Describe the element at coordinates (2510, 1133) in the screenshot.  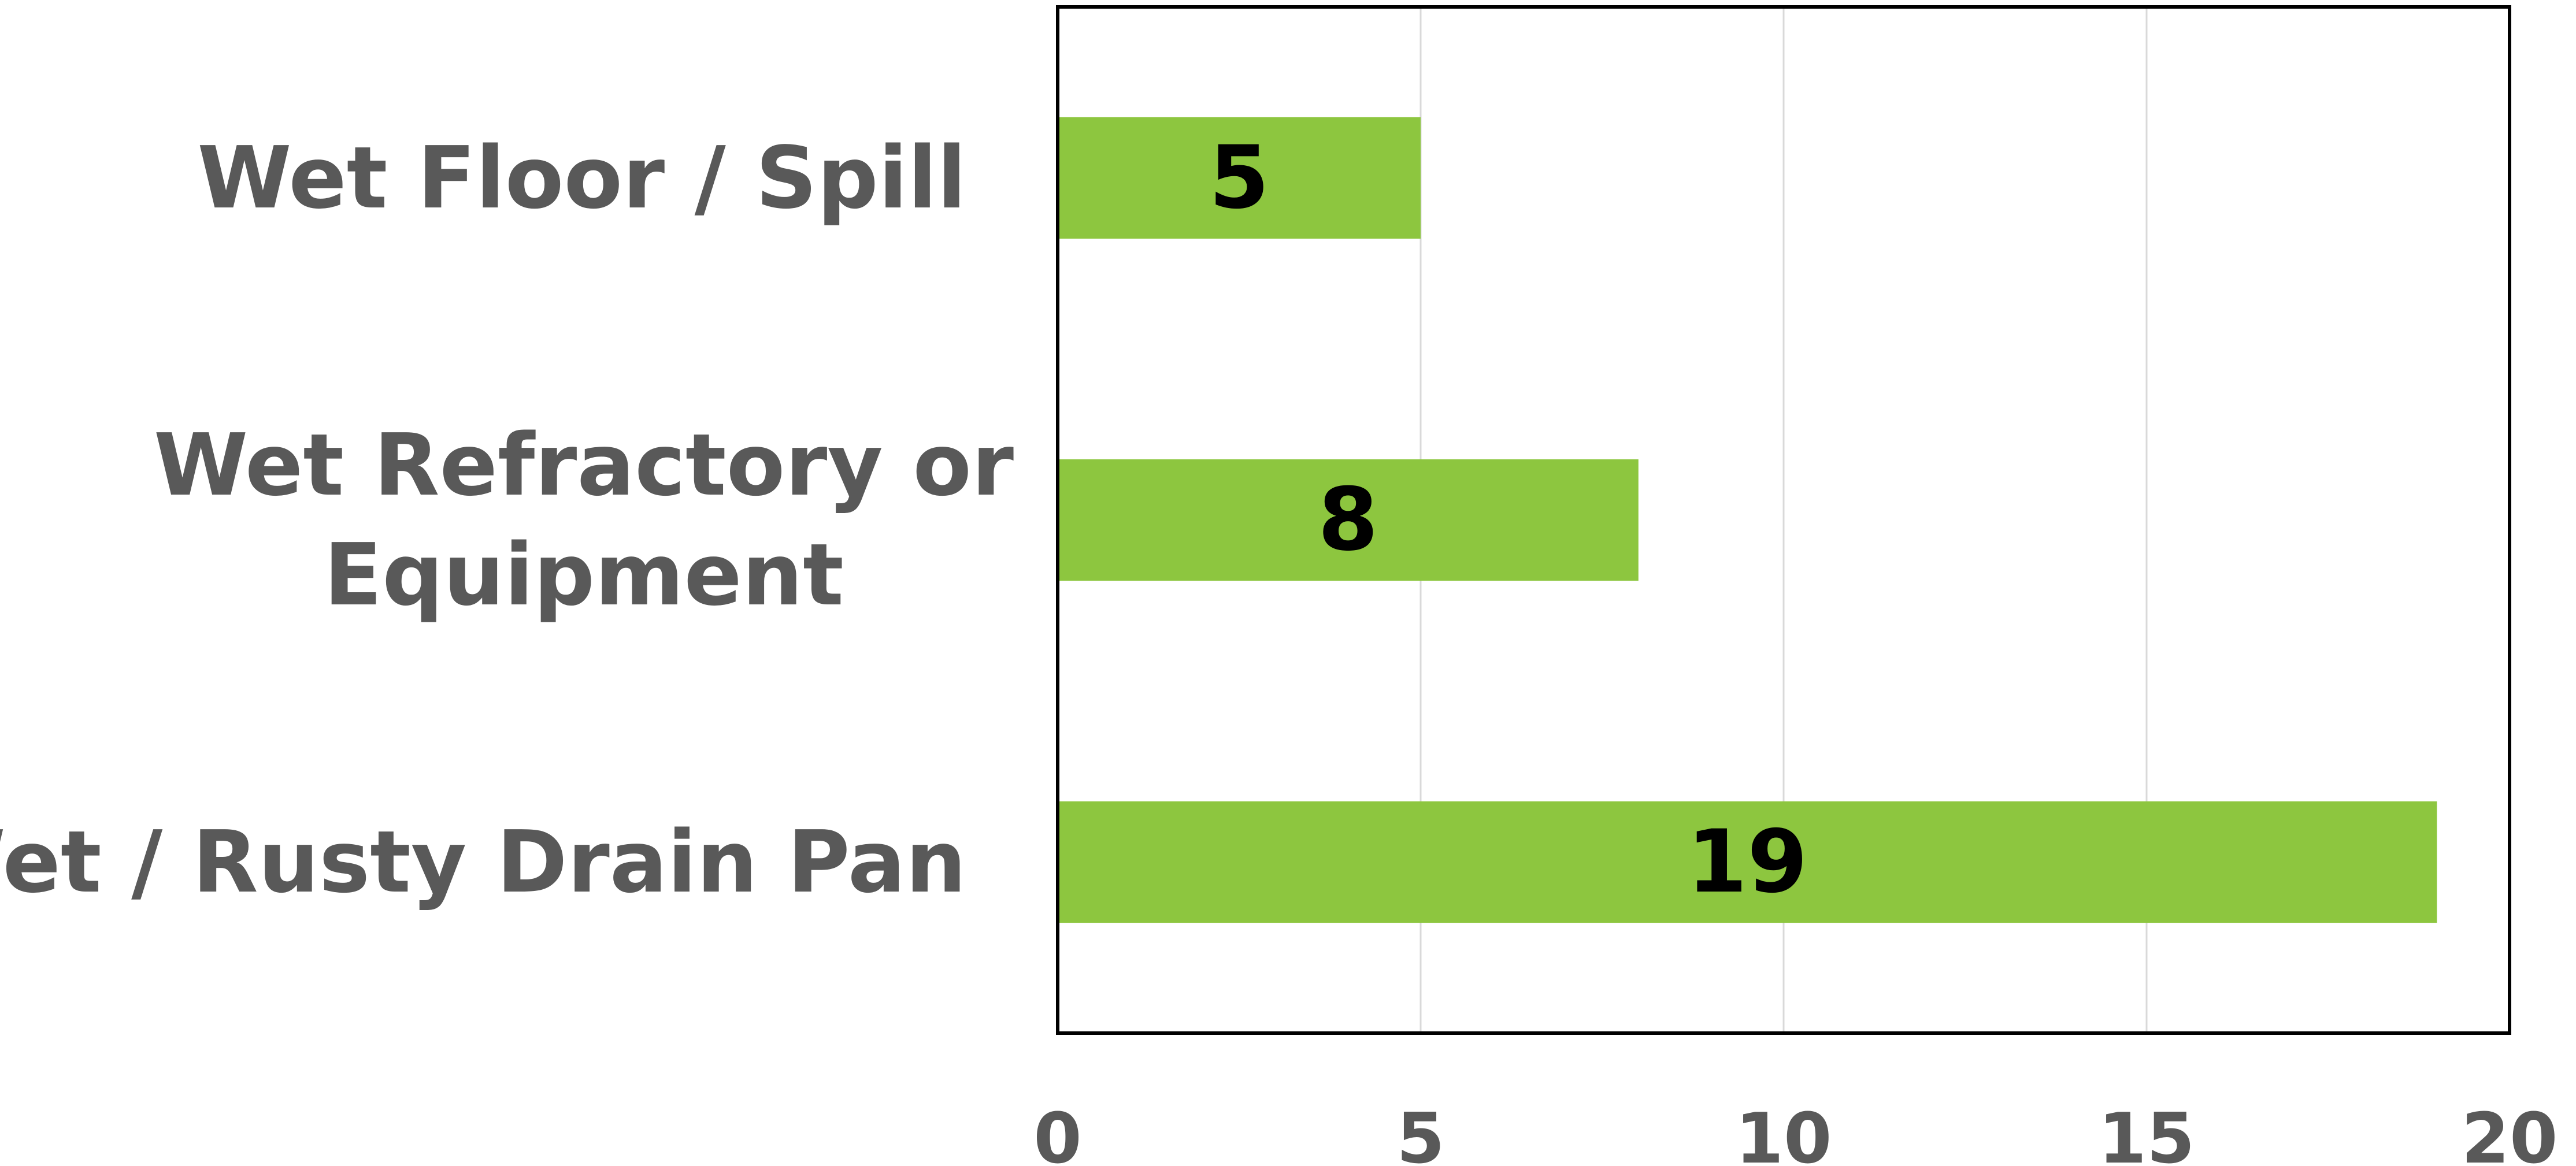
I see `x-tick-label-20: 20` at that location.